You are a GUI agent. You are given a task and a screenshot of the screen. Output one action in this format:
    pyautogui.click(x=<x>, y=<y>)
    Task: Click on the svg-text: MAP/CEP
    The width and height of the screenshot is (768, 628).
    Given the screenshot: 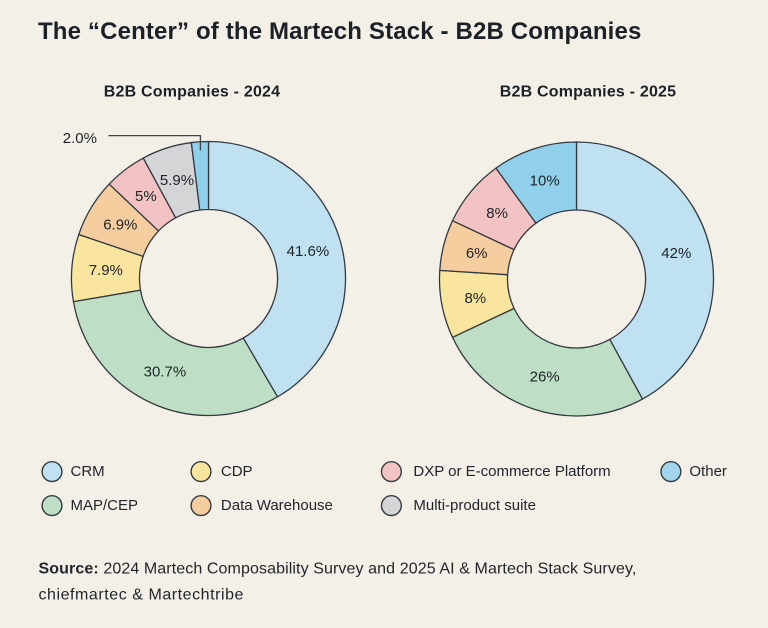 What is the action you would take?
    pyautogui.click(x=105, y=505)
    